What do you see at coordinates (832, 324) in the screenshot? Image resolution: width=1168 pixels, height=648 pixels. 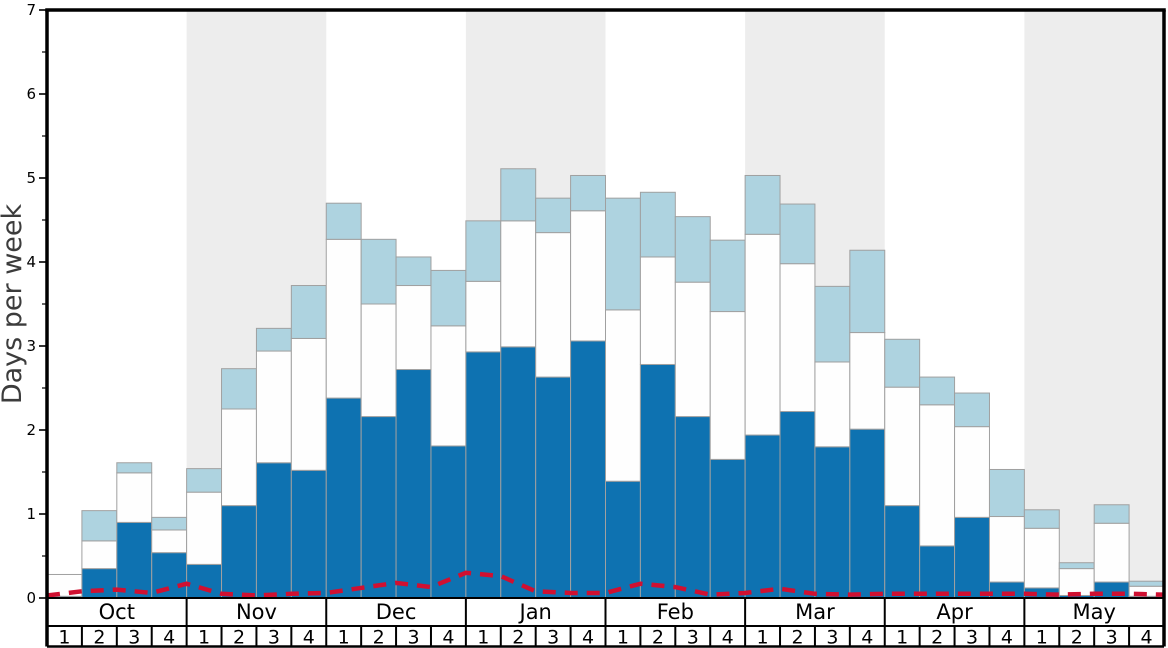 I see `bar-mar-w3-light-blue-upper` at bounding box center [832, 324].